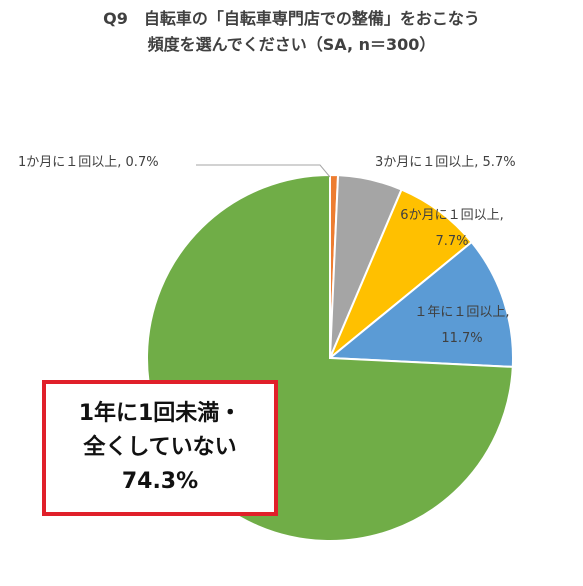 The image size is (583, 586). Describe the element at coordinates (420, 304) in the screenshot. I see `slice-1-year` at that location.